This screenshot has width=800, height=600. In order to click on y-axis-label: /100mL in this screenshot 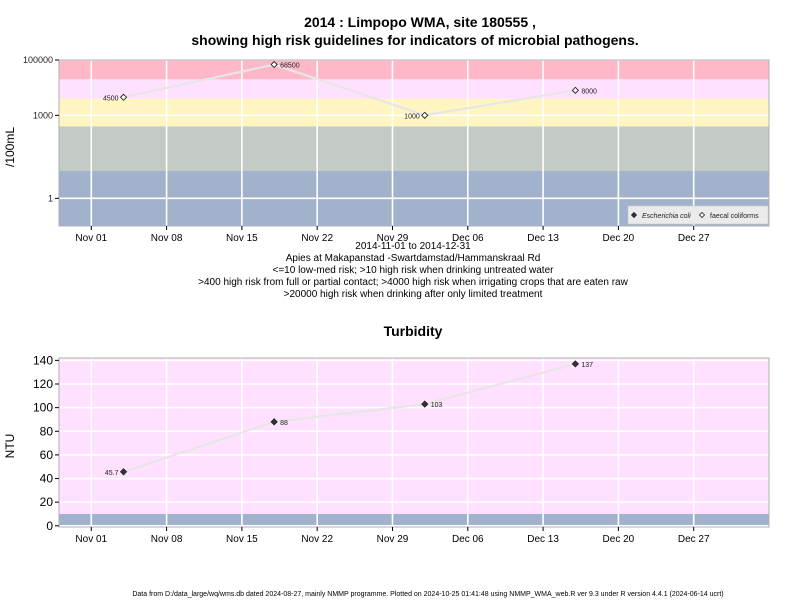, I will do `click(10, 147)`.